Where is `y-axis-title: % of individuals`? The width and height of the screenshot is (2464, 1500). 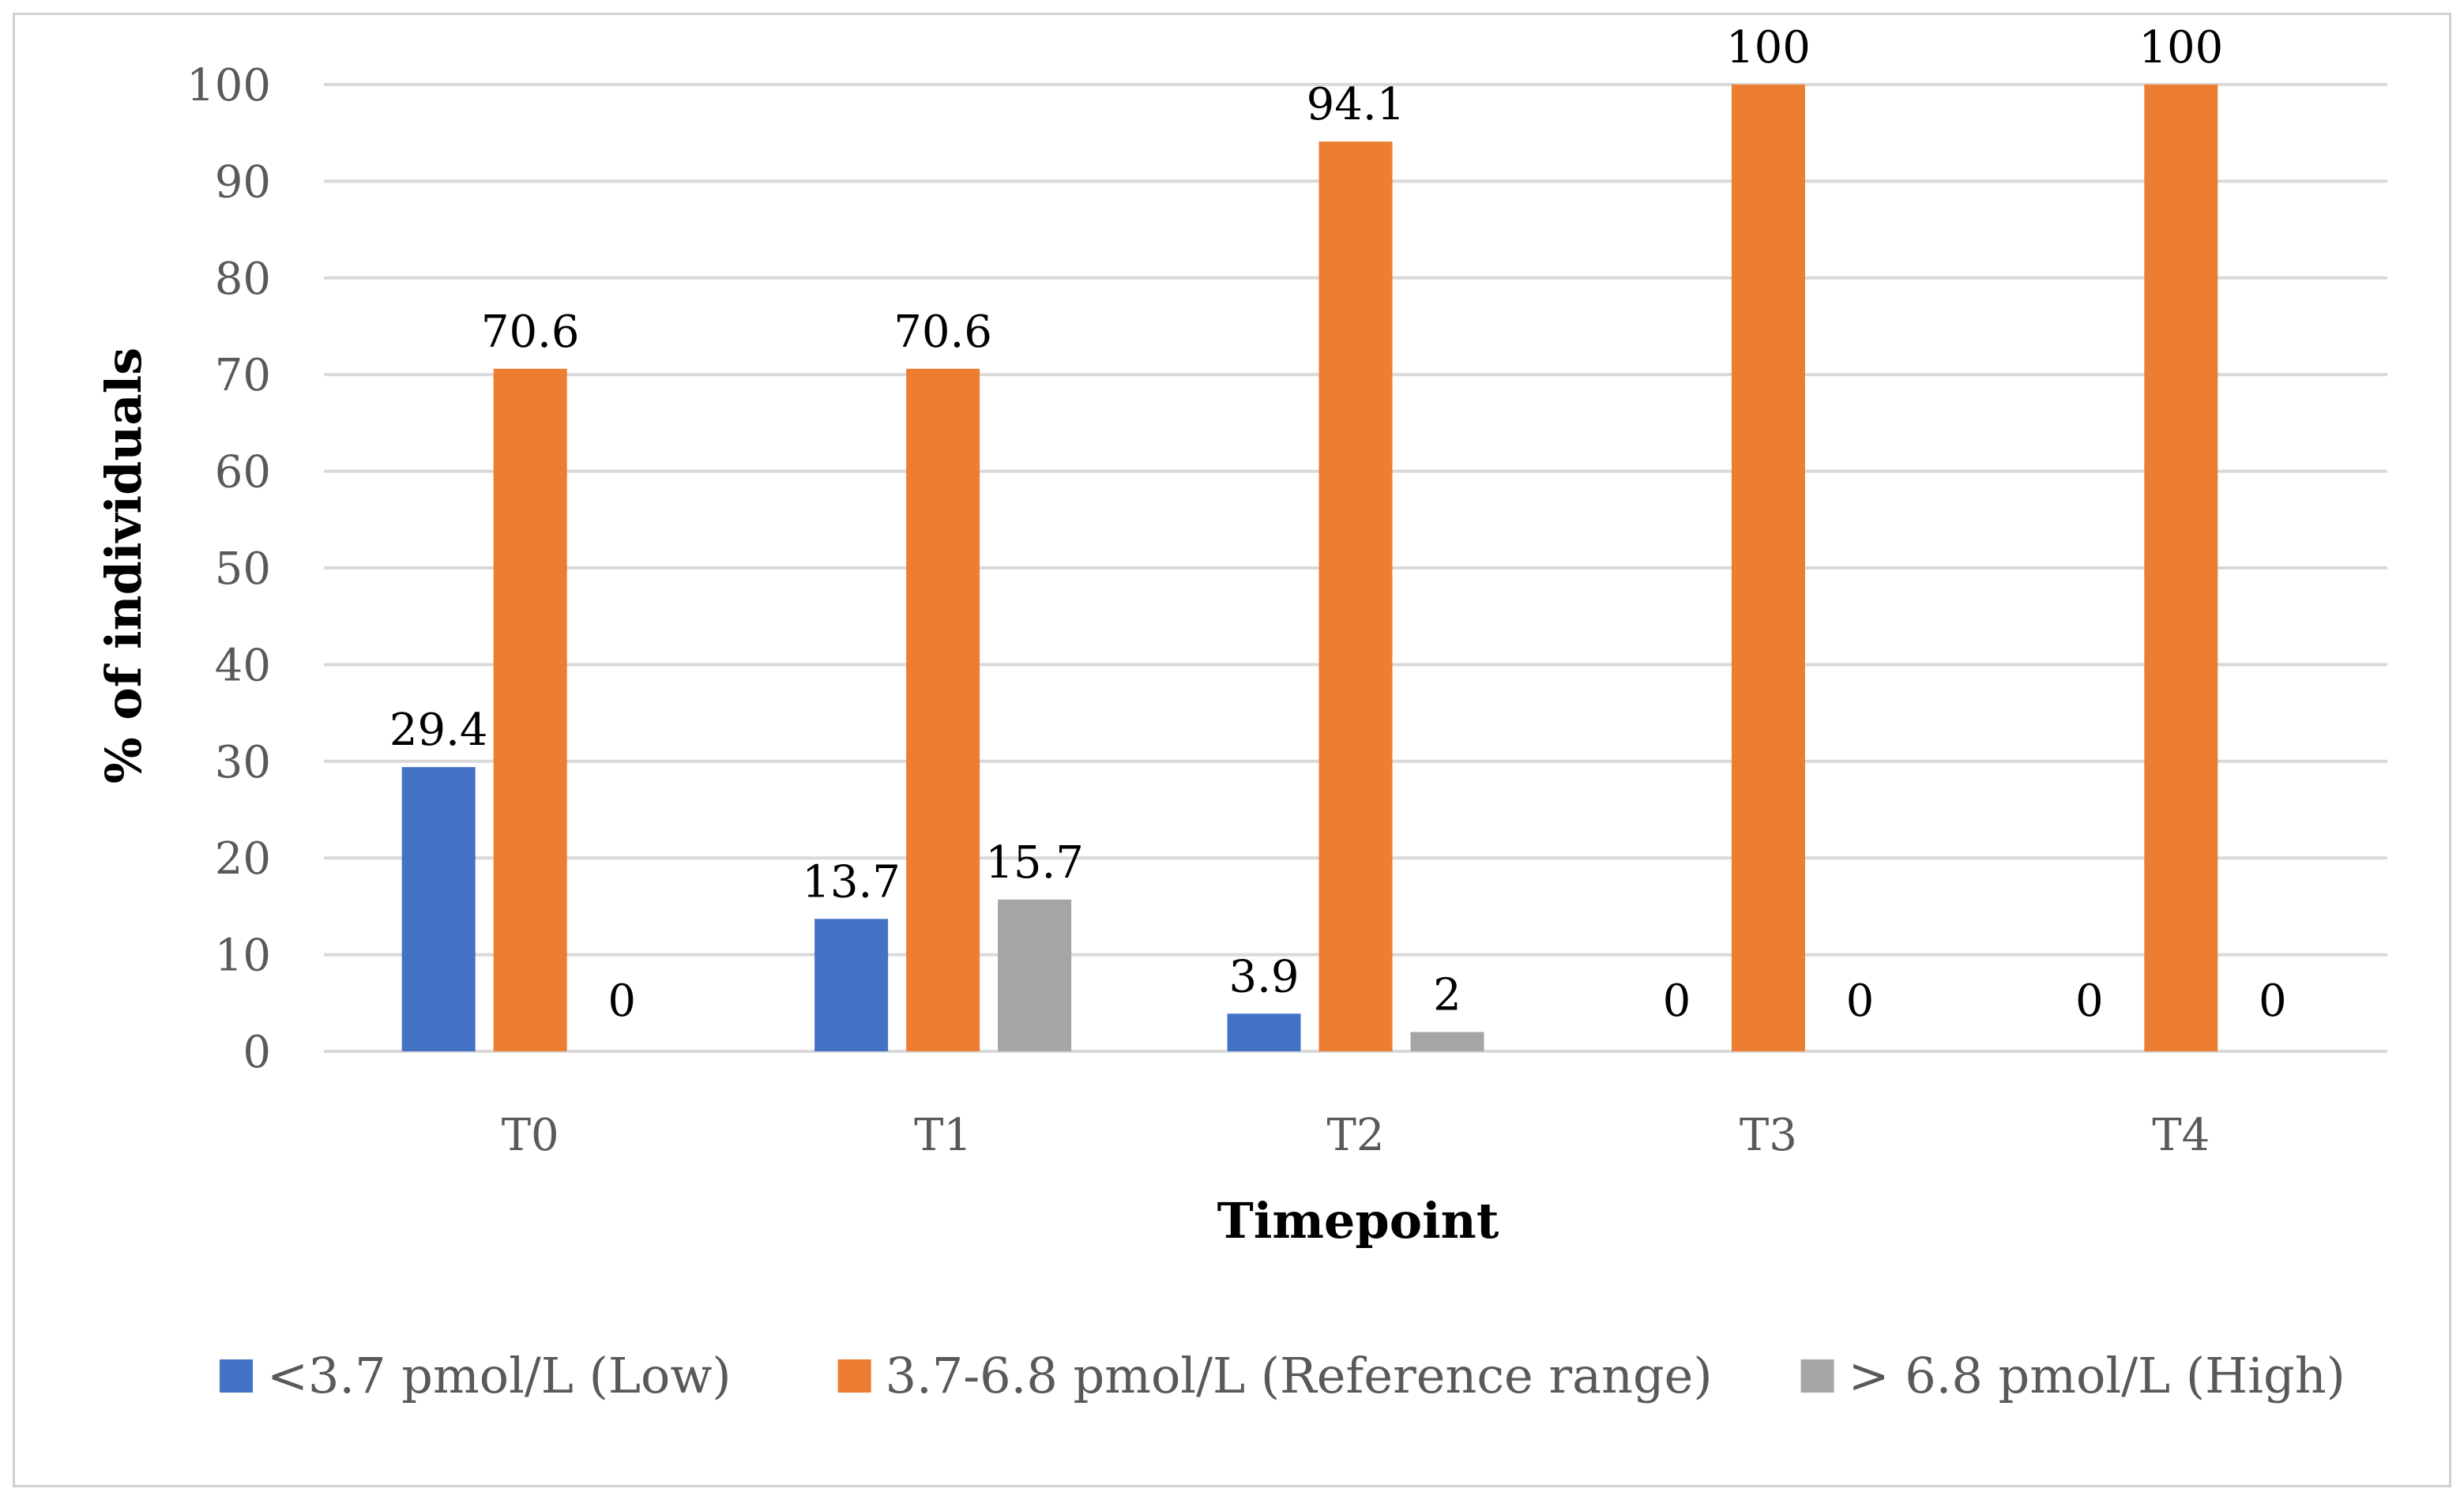 y-axis-title: % of individuals is located at coordinates (123, 566).